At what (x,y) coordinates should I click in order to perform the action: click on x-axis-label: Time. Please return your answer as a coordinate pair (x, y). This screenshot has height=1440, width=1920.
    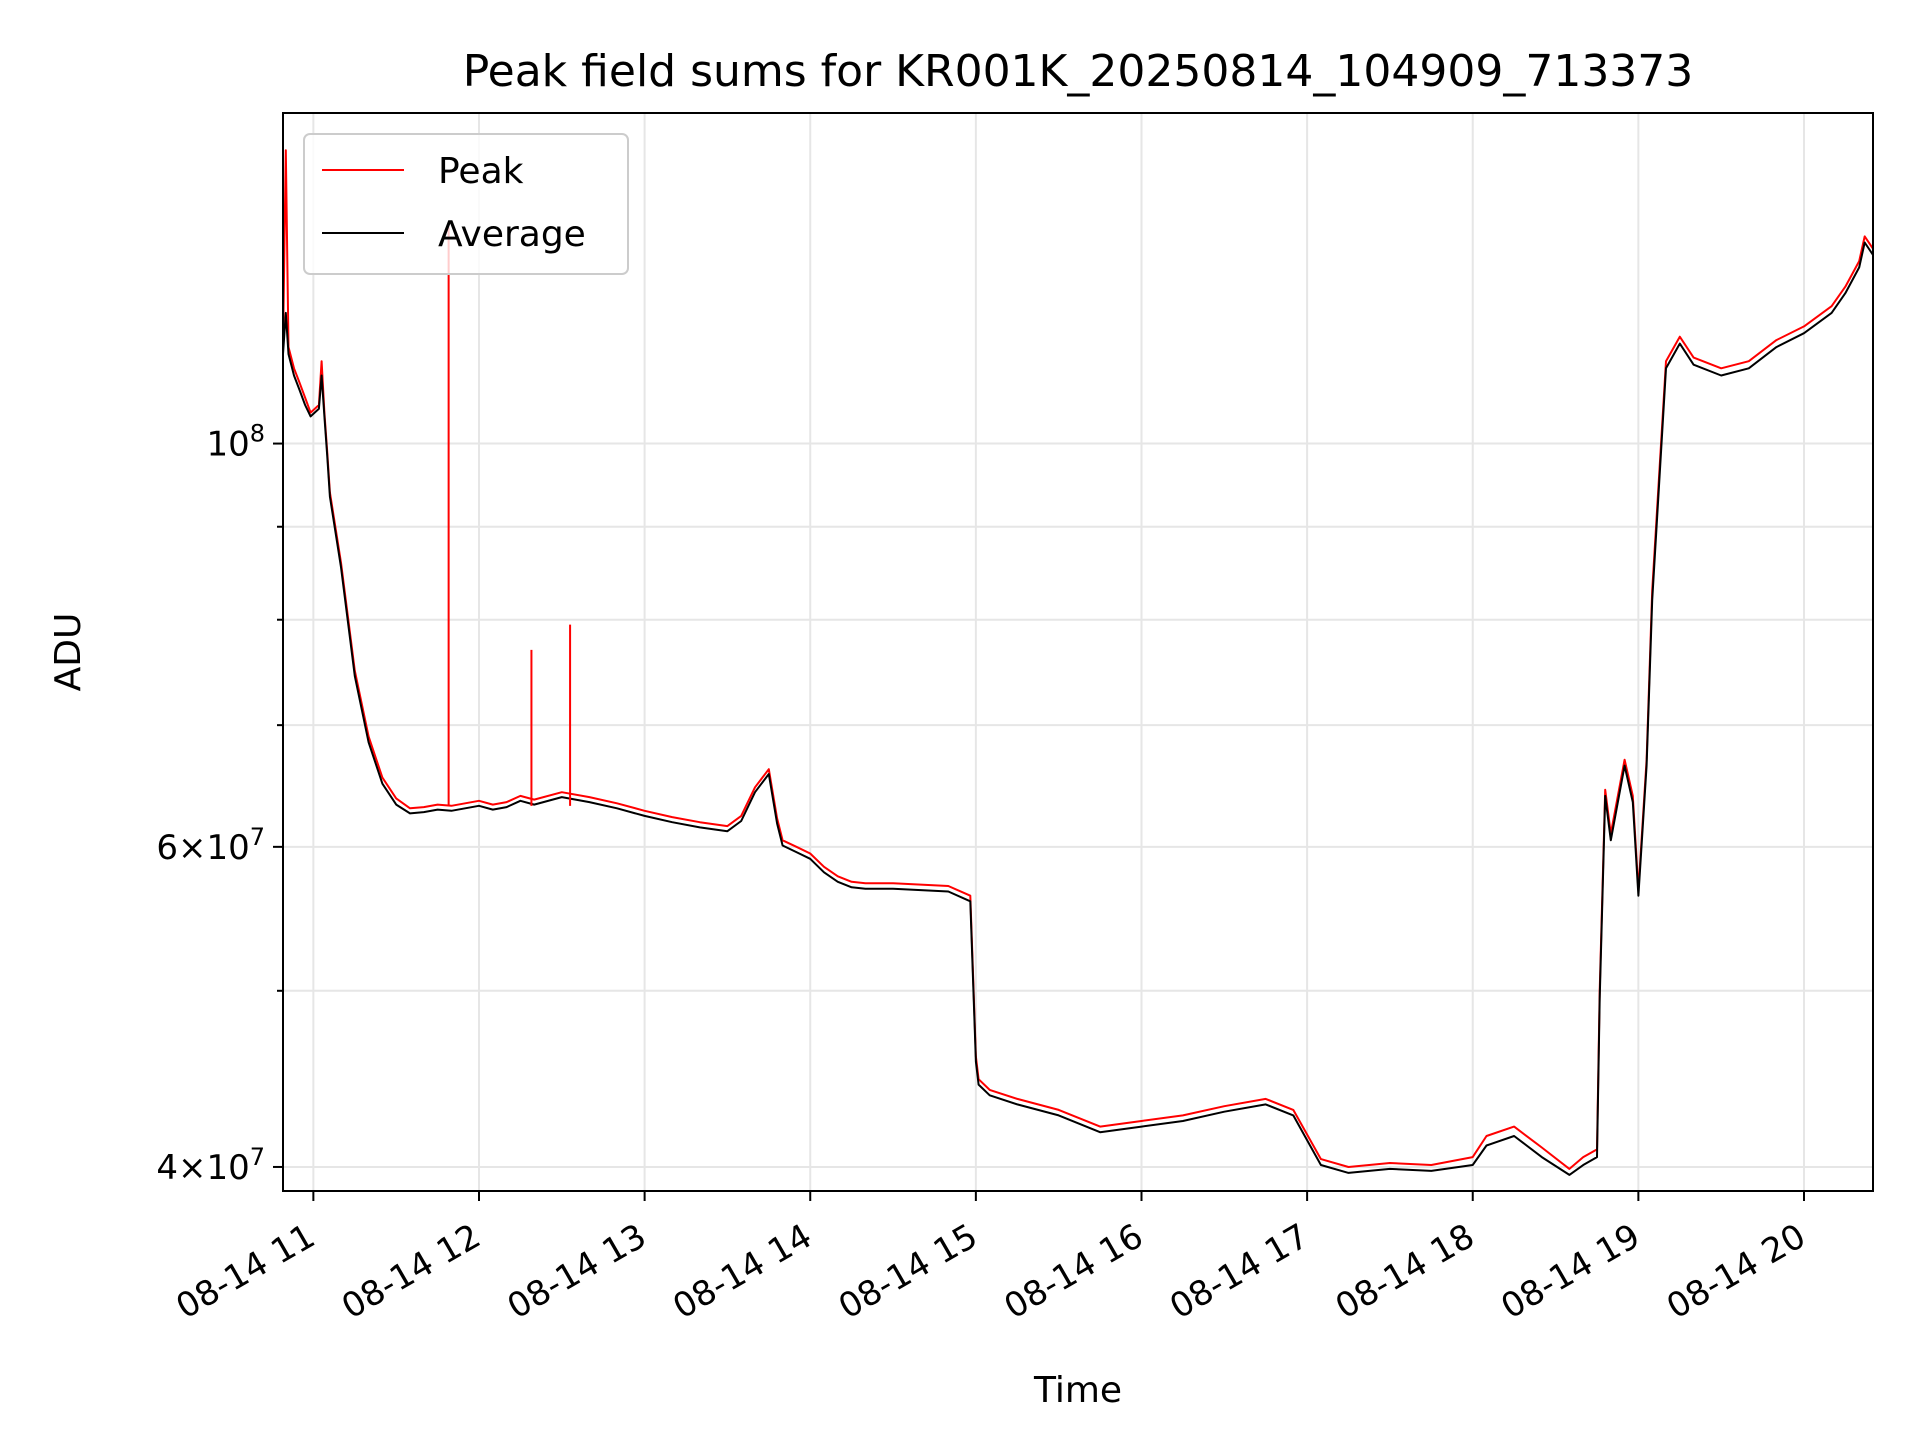
    Looking at the image, I should click on (1077, 1390).